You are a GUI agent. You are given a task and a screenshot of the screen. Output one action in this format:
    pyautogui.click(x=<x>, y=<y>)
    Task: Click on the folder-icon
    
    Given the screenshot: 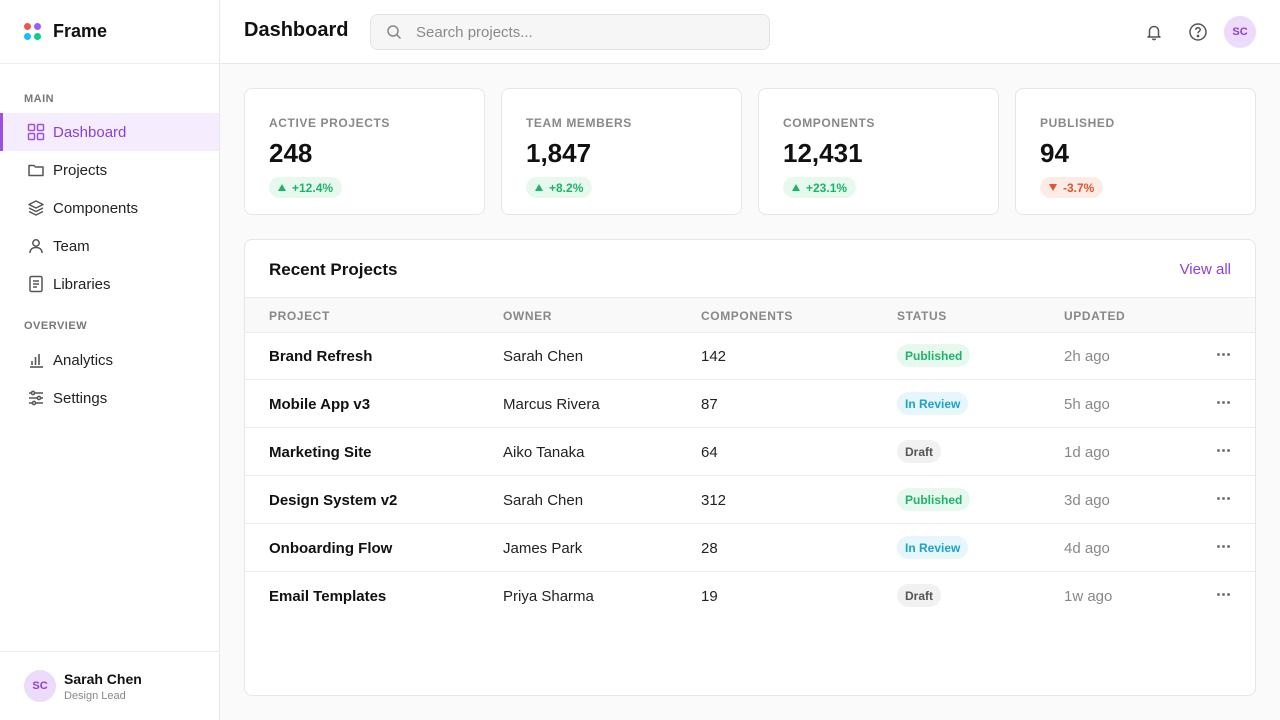 What is the action you would take?
    pyautogui.click(x=36, y=170)
    